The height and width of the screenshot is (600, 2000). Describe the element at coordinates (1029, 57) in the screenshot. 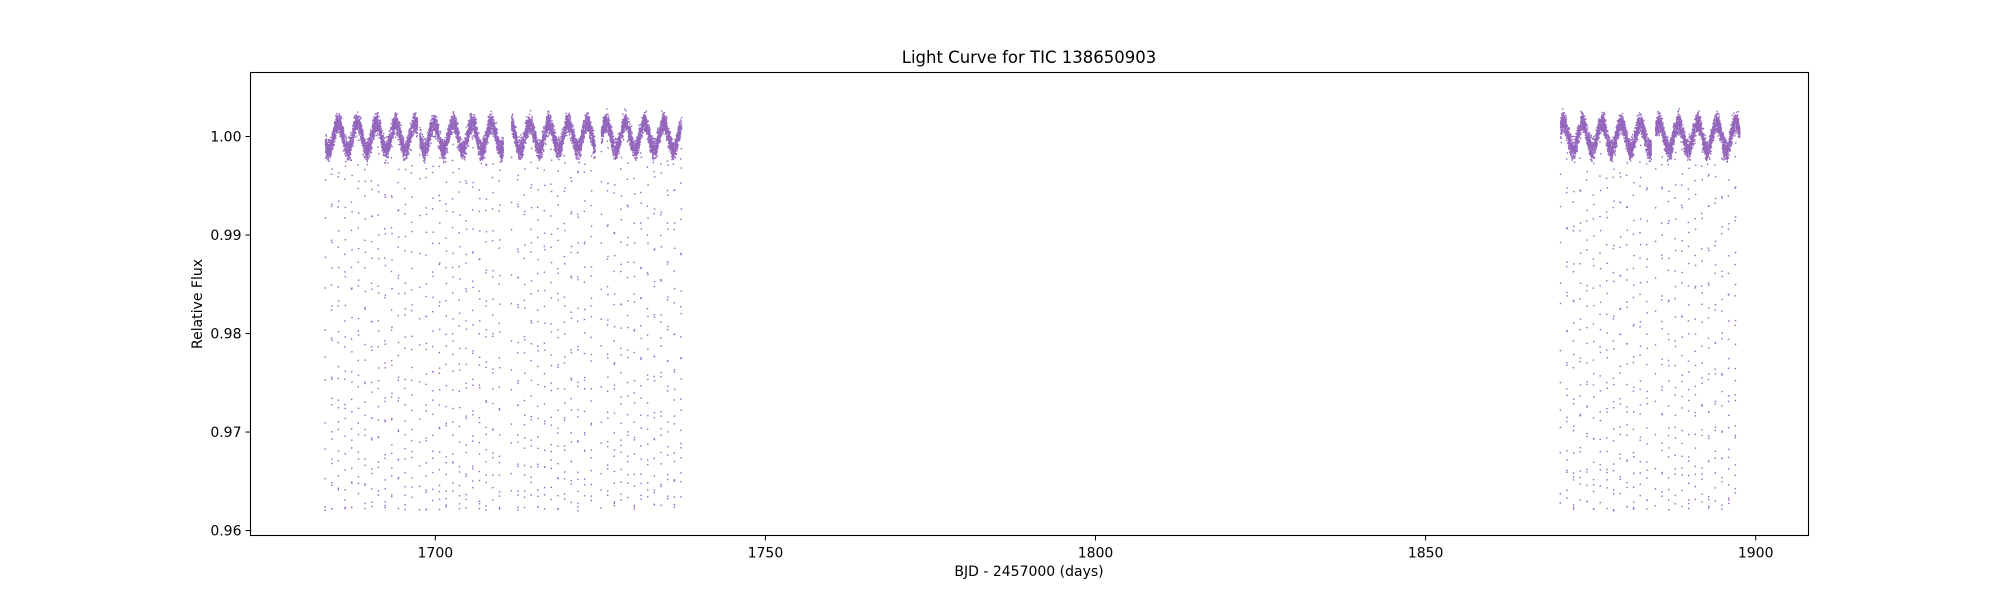

I see `chart-title: Light Curve for TIC 138650903` at that location.